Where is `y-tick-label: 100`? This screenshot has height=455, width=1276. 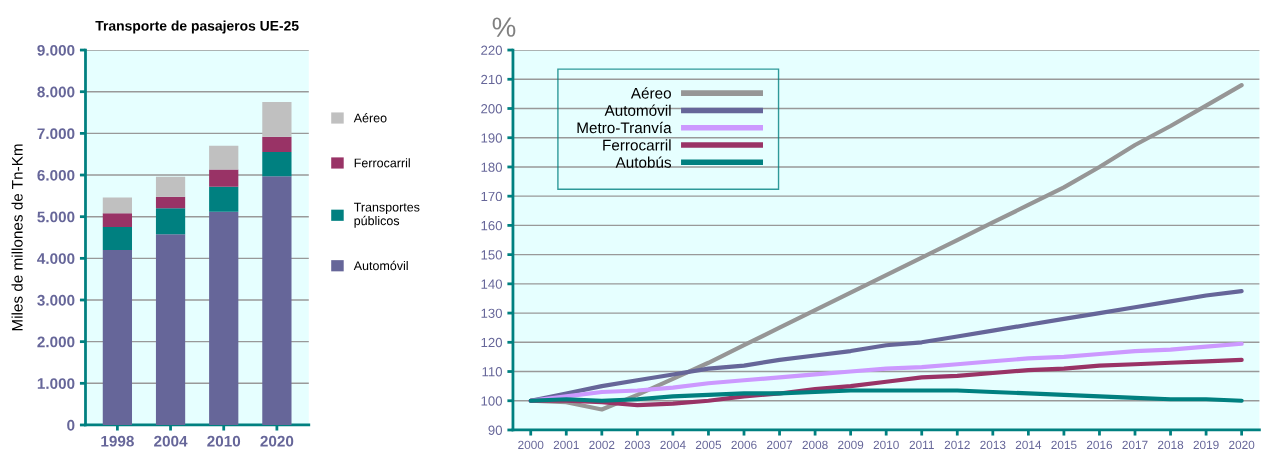
y-tick-label: 100 is located at coordinates (492, 401).